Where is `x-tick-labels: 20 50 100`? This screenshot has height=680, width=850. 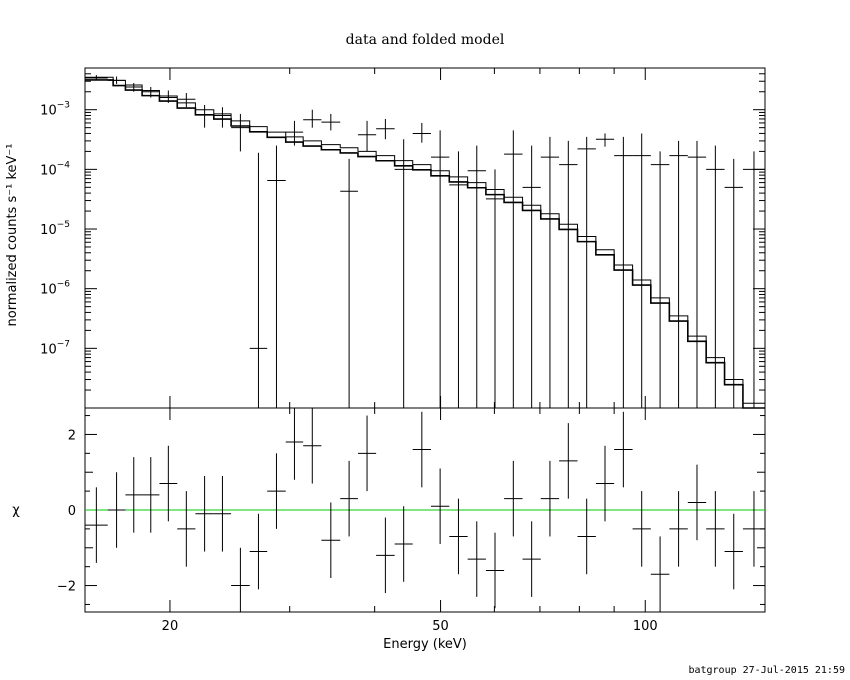
x-tick-labels: 20 50 100 is located at coordinates (410, 626).